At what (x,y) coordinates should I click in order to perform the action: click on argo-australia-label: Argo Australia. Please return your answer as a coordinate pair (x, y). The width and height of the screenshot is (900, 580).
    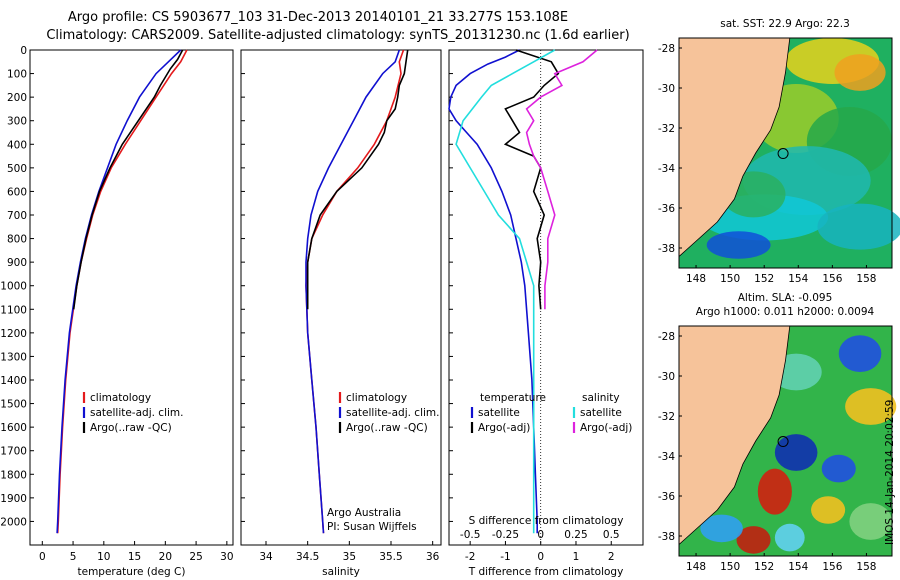
    Looking at the image, I should click on (364, 513).